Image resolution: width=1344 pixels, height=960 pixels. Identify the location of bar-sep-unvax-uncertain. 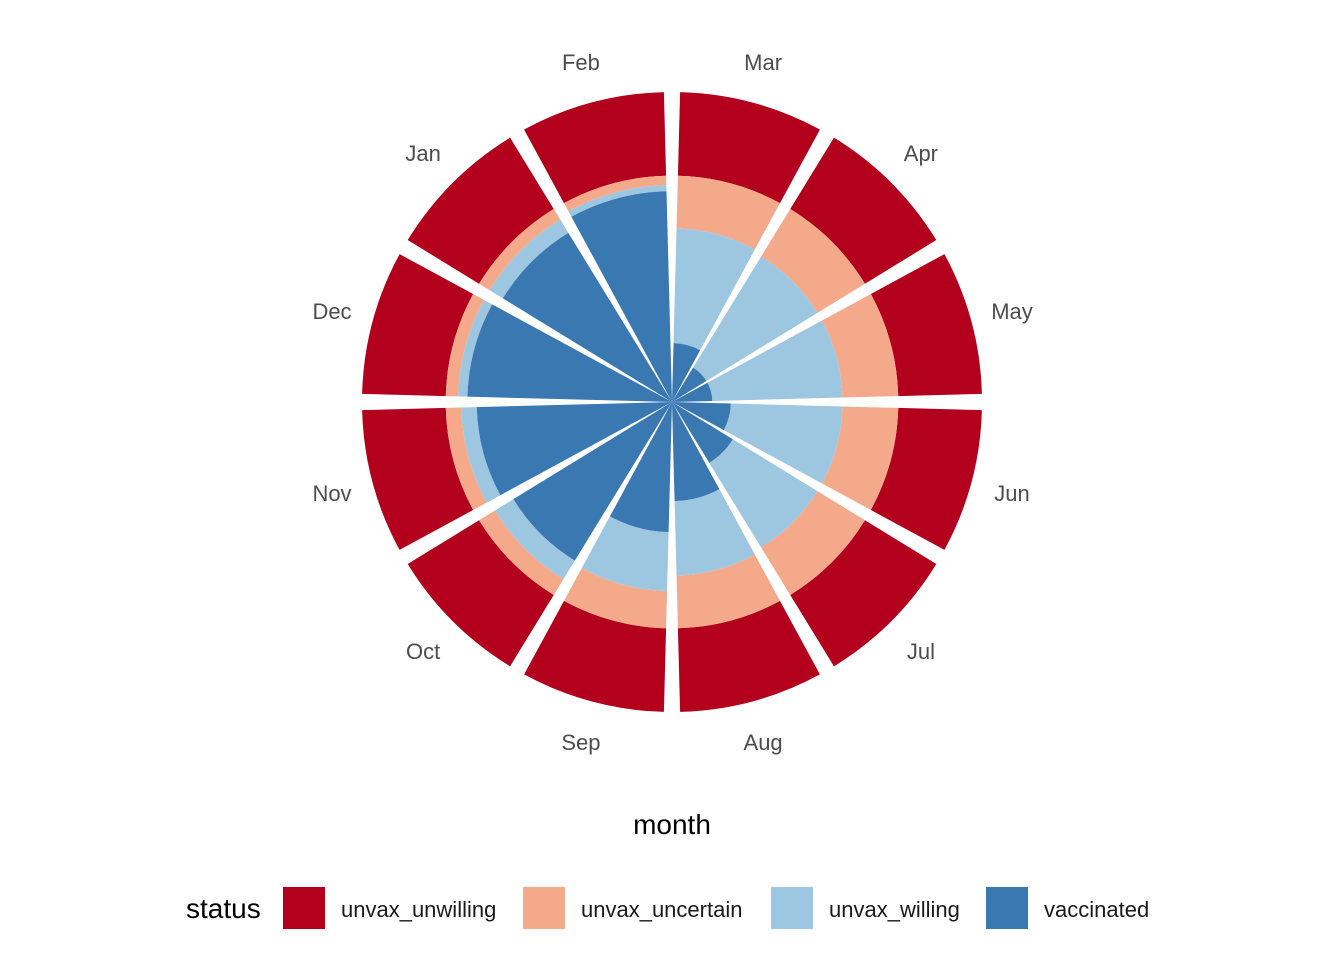
(616, 598).